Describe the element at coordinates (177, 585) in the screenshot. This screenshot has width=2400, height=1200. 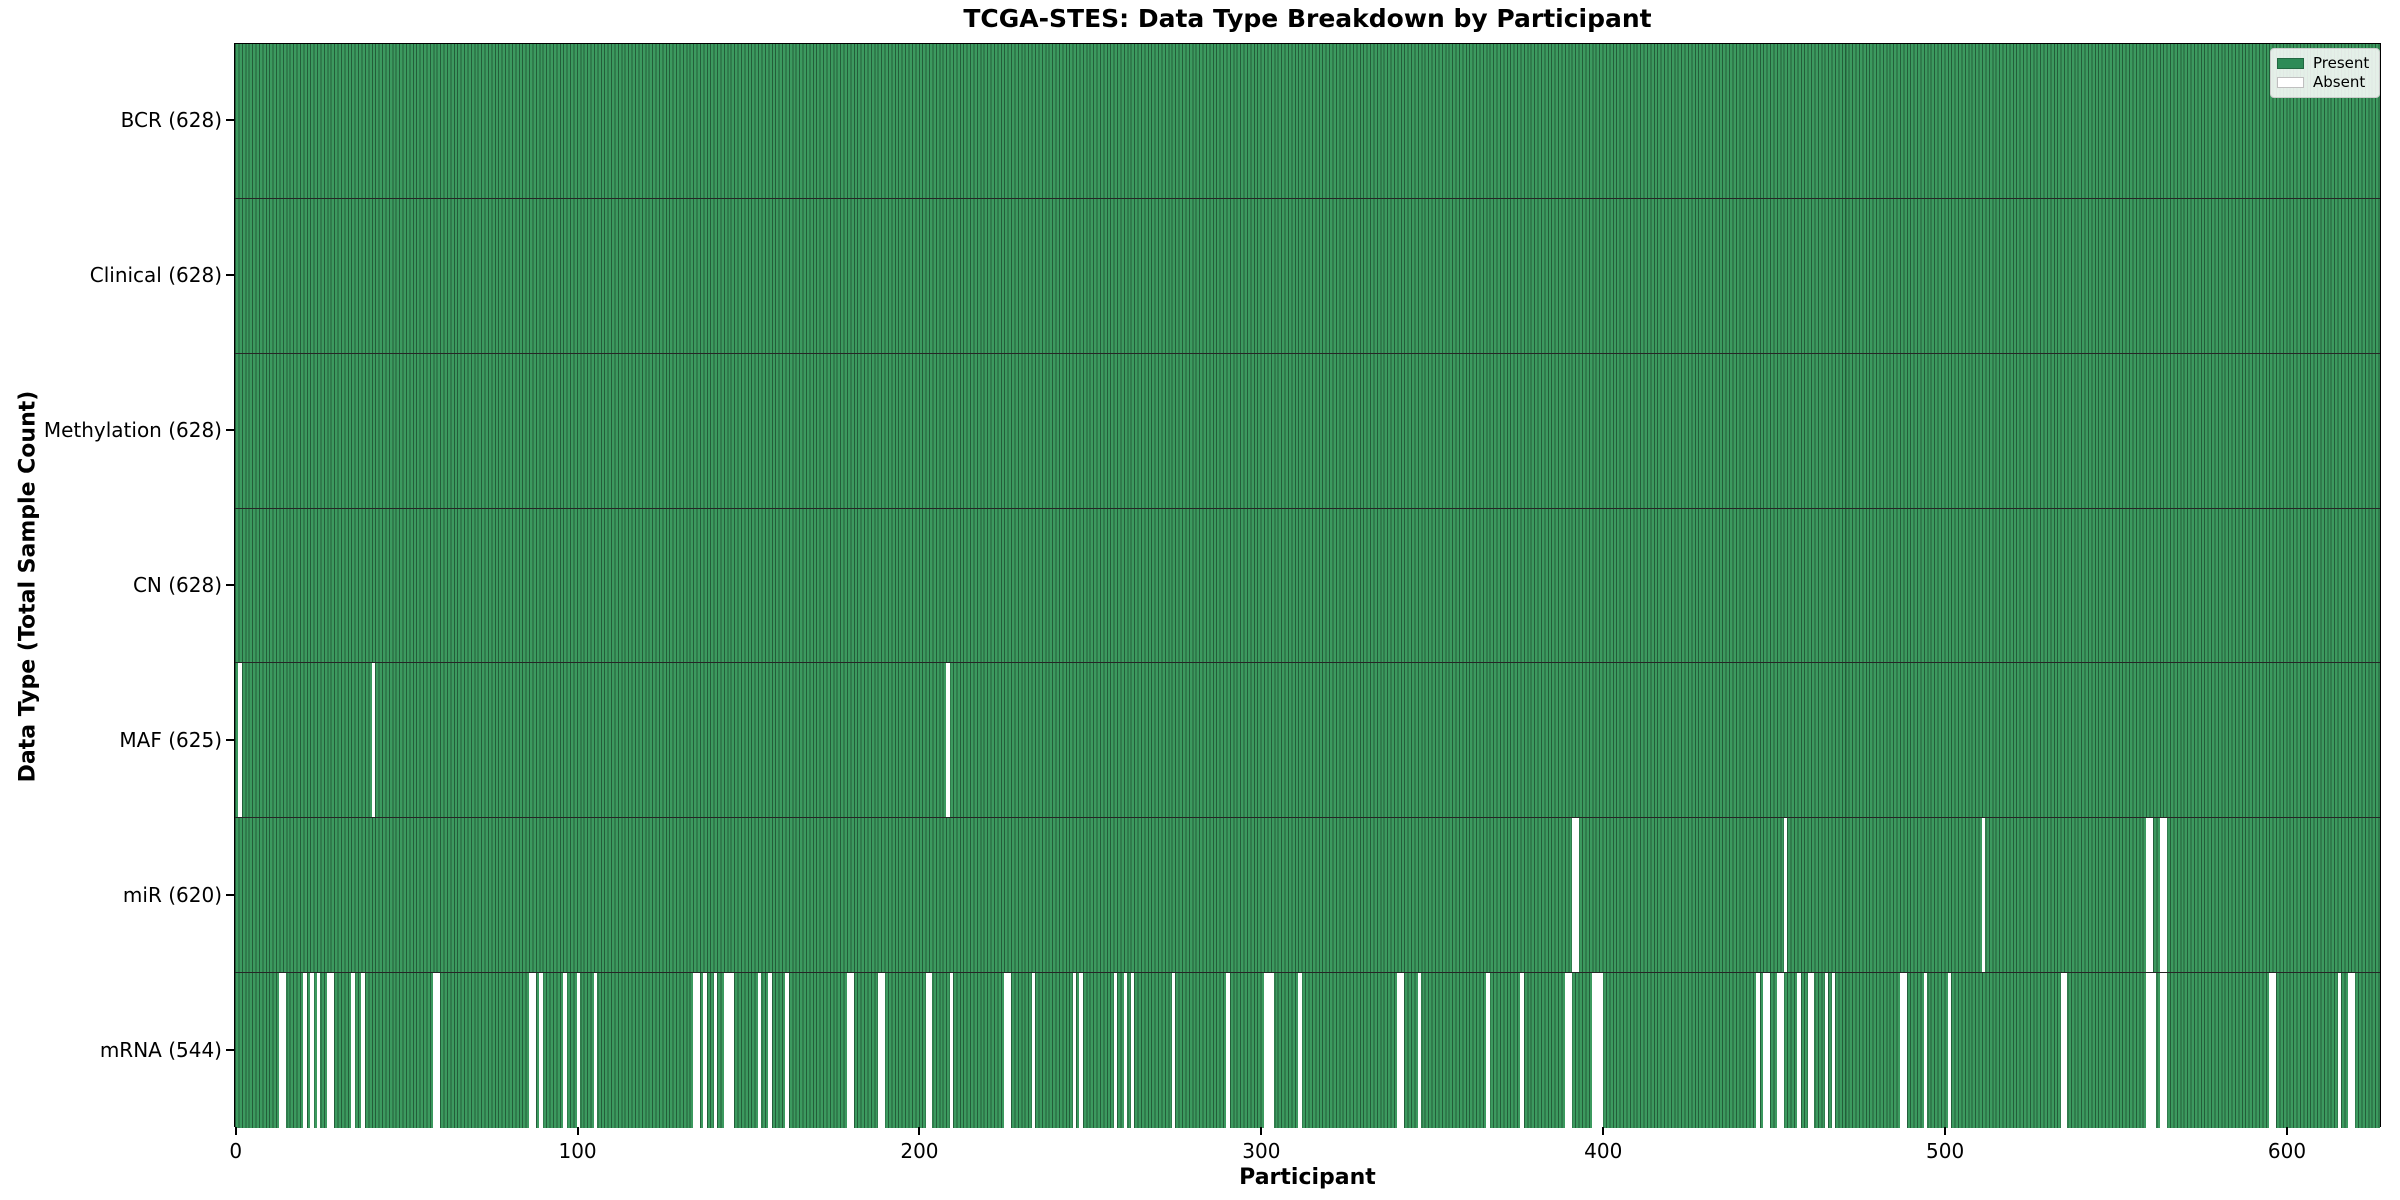
I see `y-tick-label-cn: CN (628)` at that location.